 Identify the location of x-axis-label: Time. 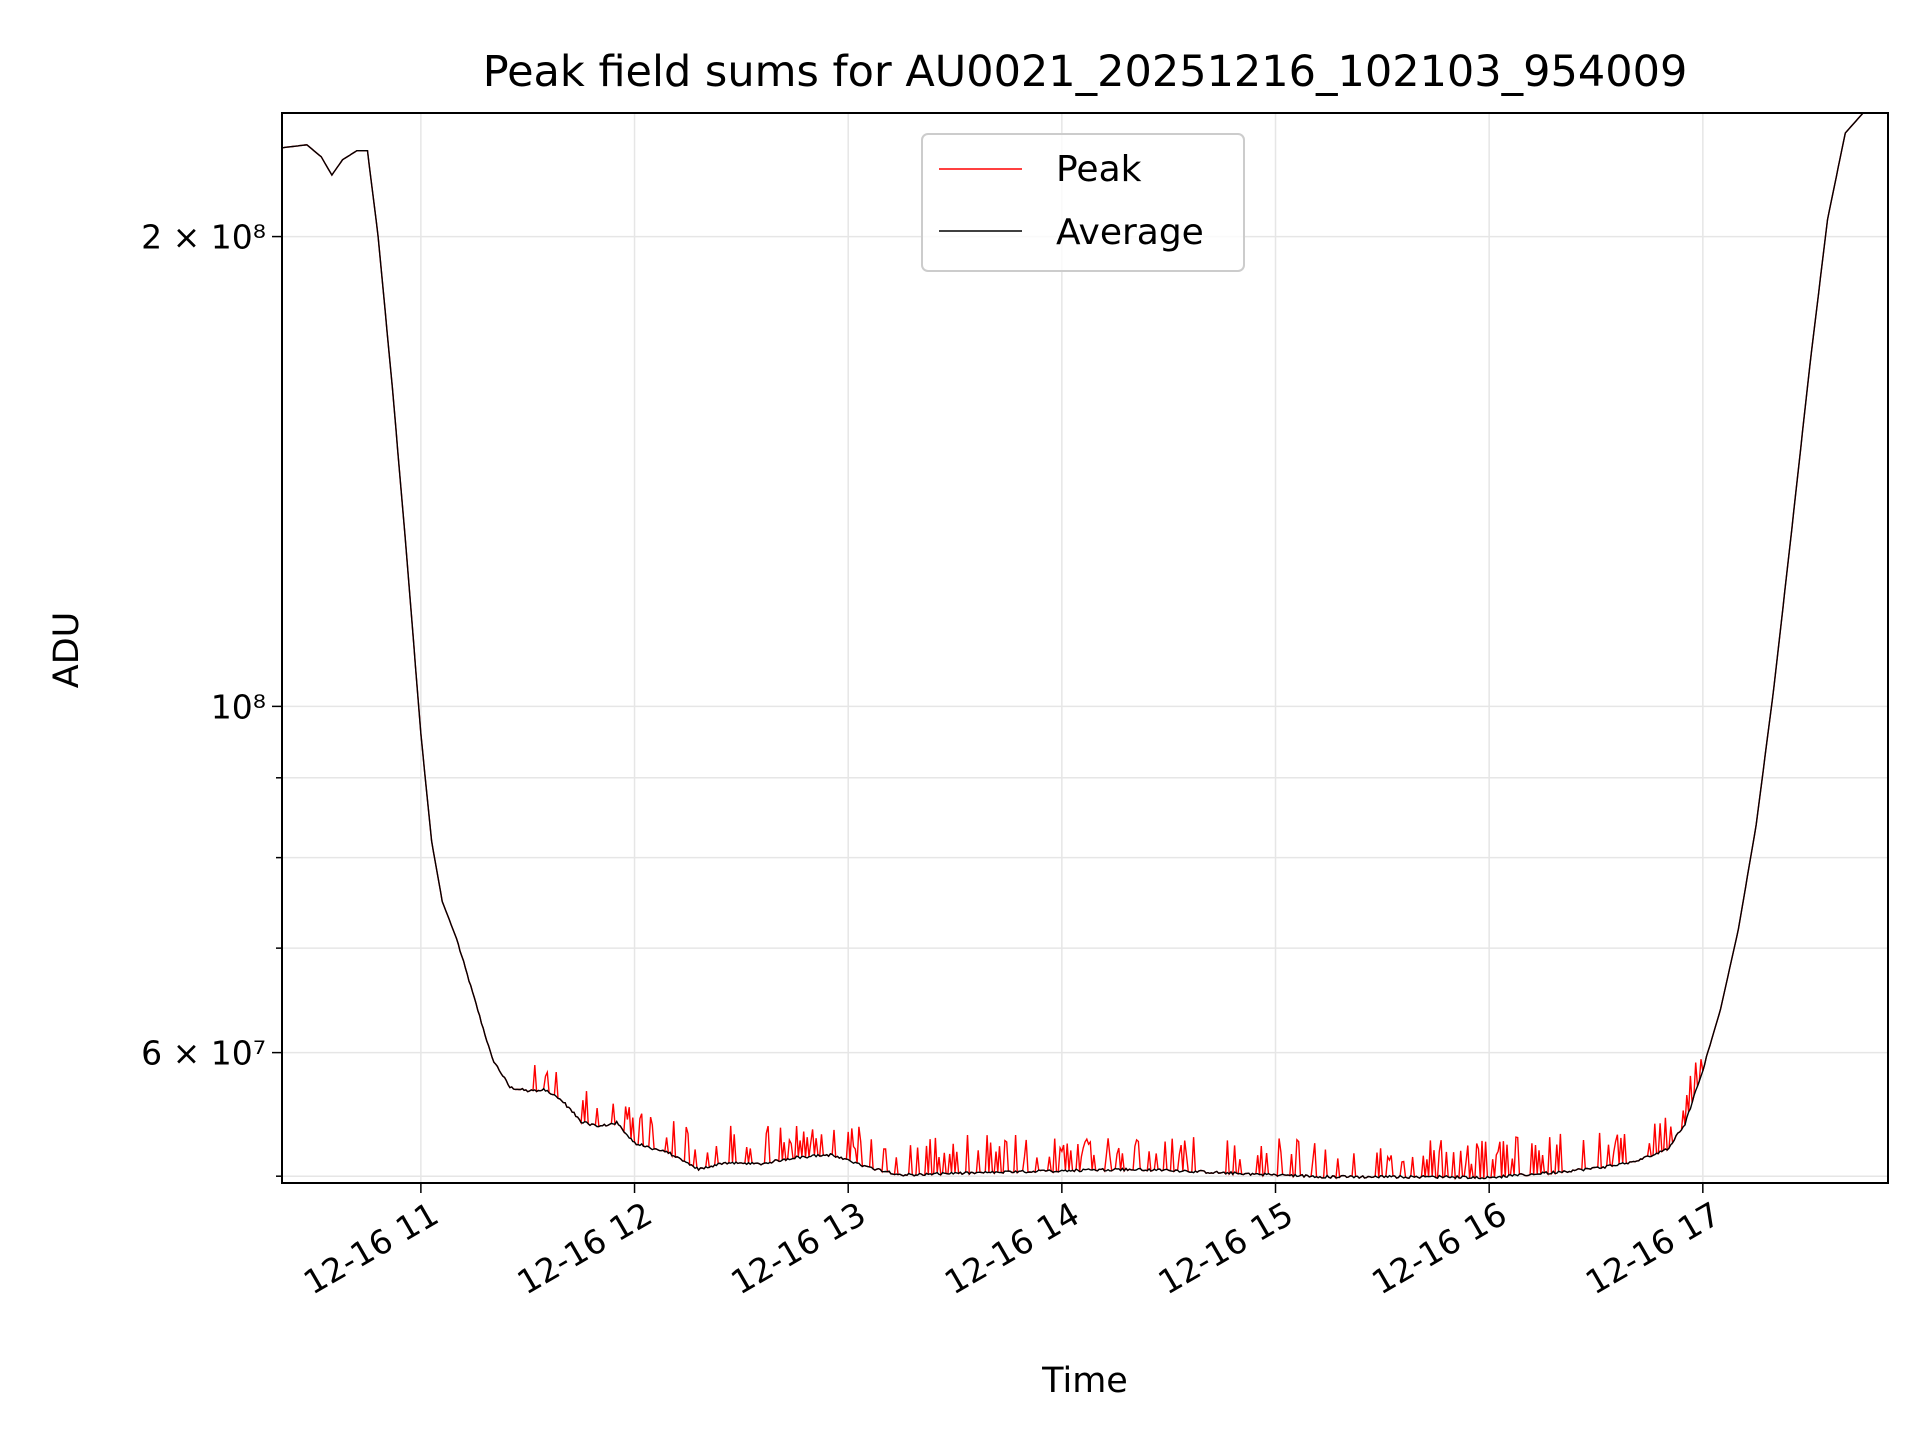
(1084, 1381).